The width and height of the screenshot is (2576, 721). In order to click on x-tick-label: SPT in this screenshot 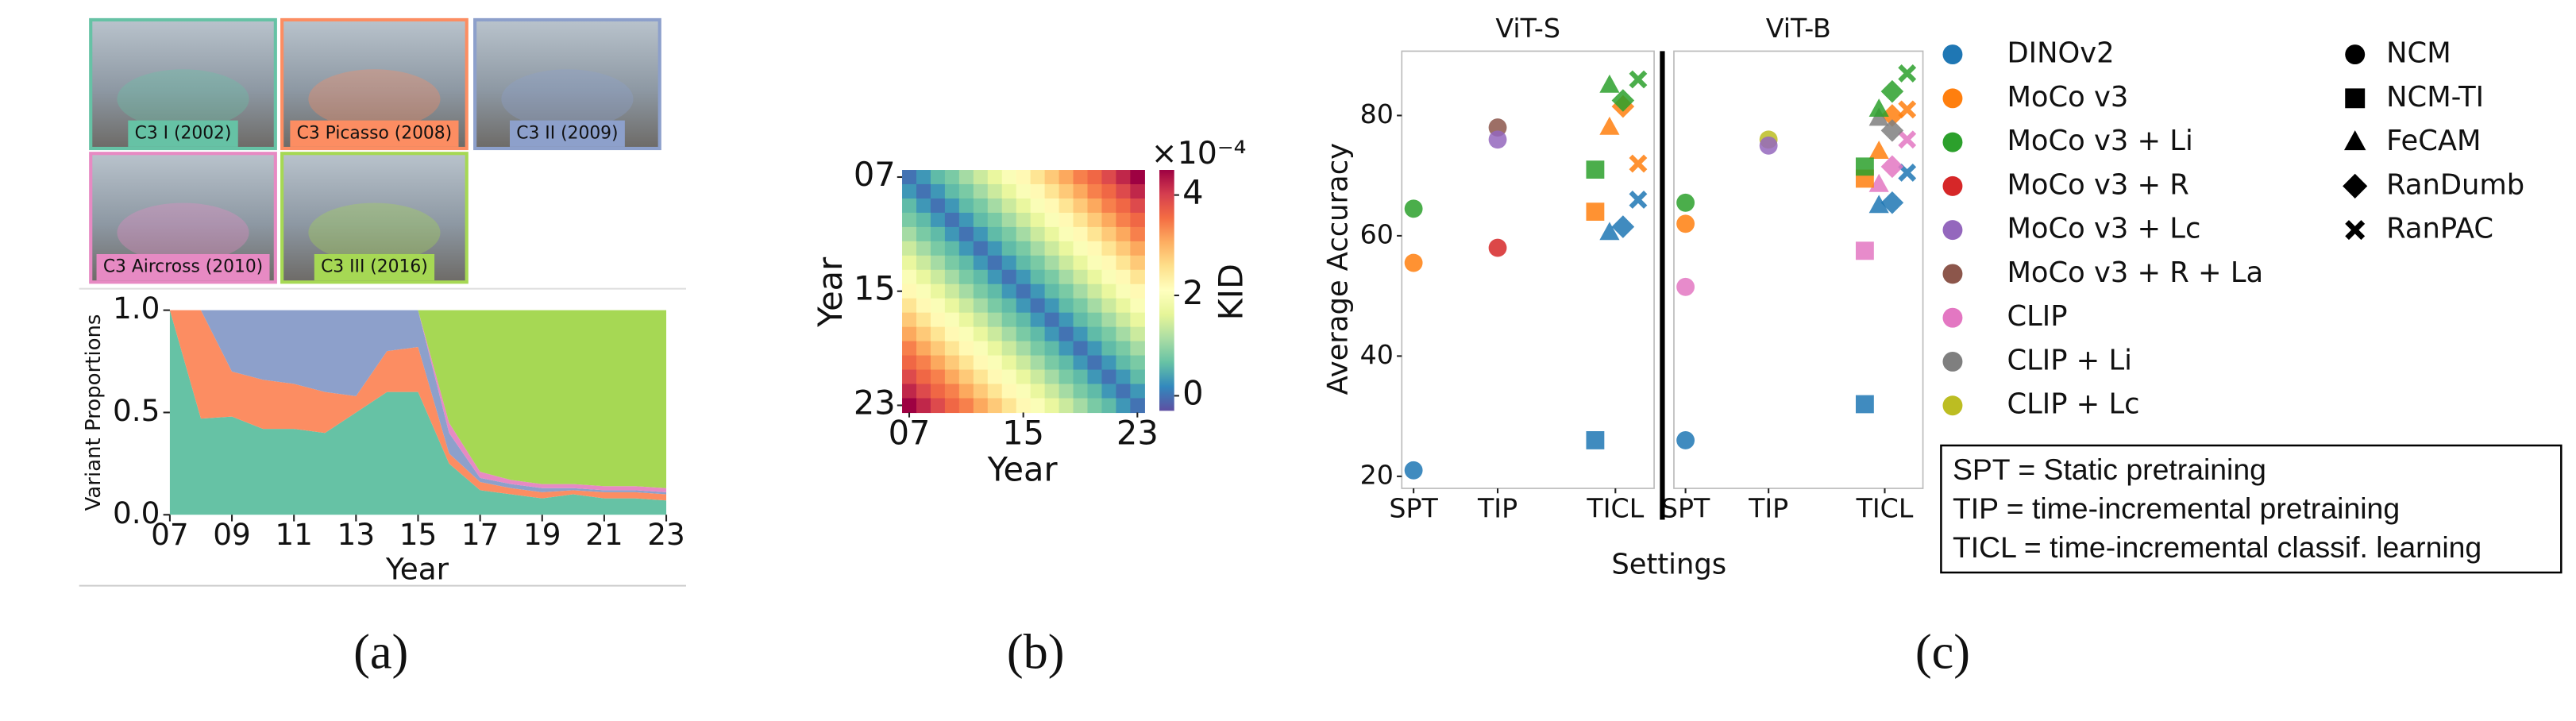, I will do `click(1685, 508)`.